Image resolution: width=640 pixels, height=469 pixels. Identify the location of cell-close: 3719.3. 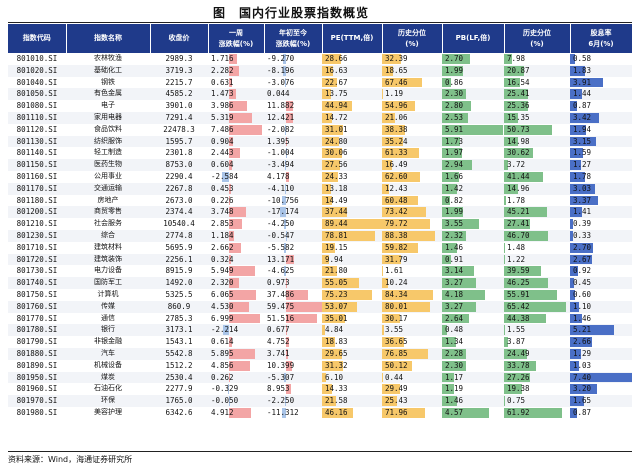
(179, 70).